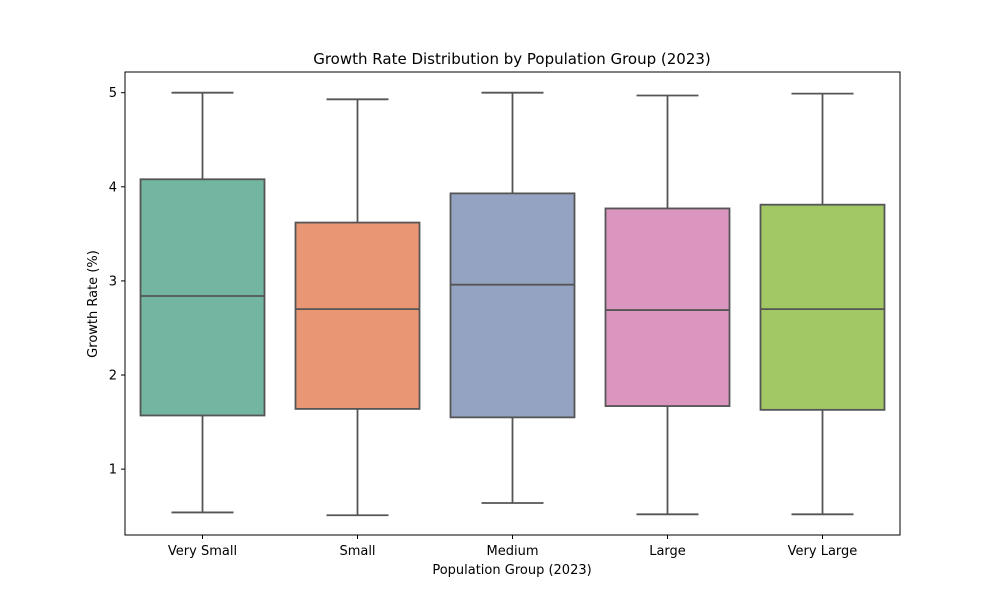 This screenshot has width=1000, height=600. I want to click on y-tick-label: 1, so click(113, 470).